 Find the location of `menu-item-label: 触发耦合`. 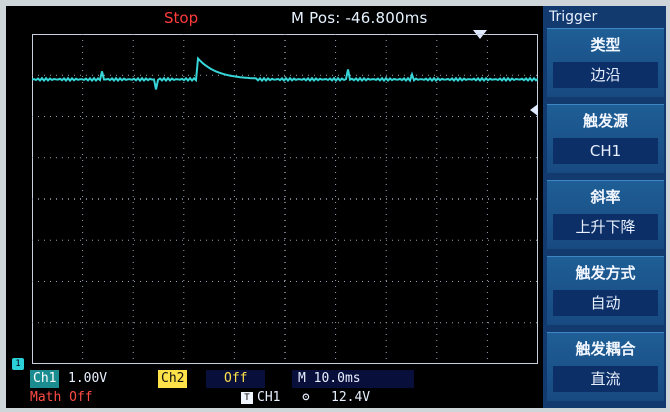

menu-item-label: 触发耦合 is located at coordinates (605, 349).